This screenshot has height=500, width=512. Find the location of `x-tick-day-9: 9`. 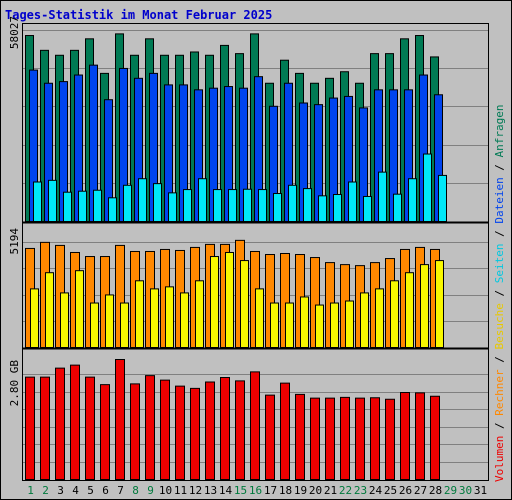

x-tick-day-9: 9 is located at coordinates (150, 490).